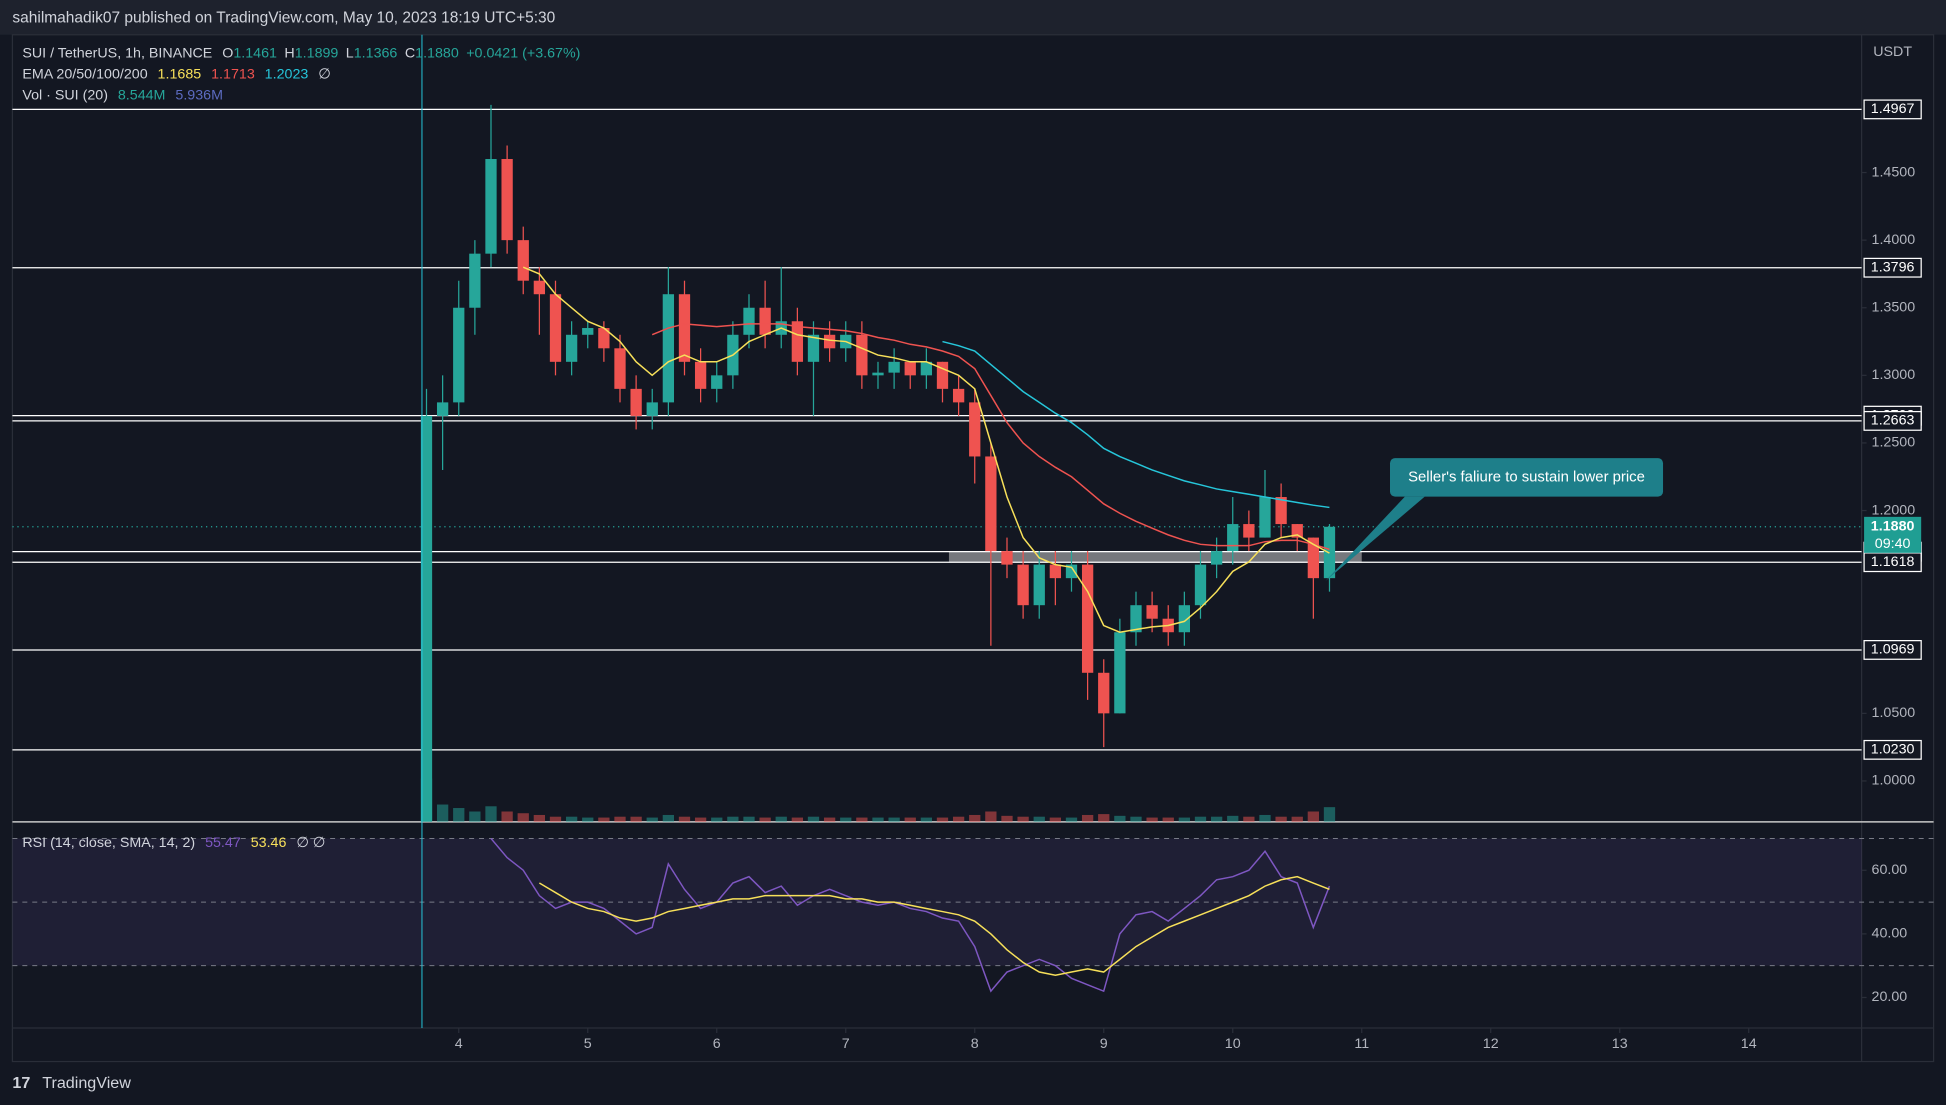 Image resolution: width=1946 pixels, height=1105 pixels. Describe the element at coordinates (176, 74) in the screenshot. I see `ema-legend: EMA 20/50/100/200 1.1685 1.1713 1.2023 ∅` at that location.